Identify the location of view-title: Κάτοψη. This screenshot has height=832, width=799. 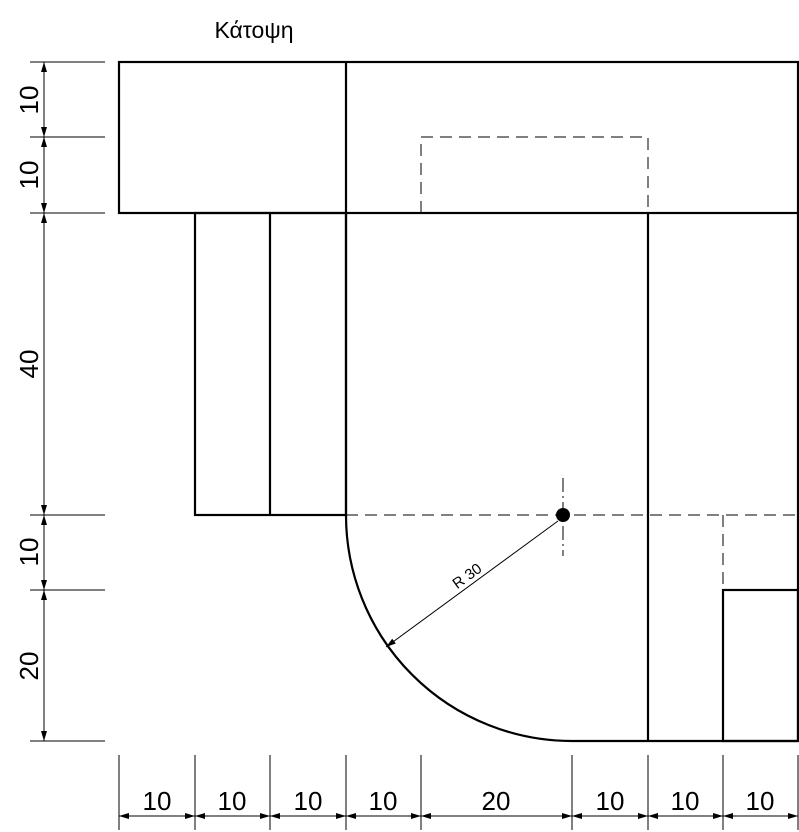
(253, 30).